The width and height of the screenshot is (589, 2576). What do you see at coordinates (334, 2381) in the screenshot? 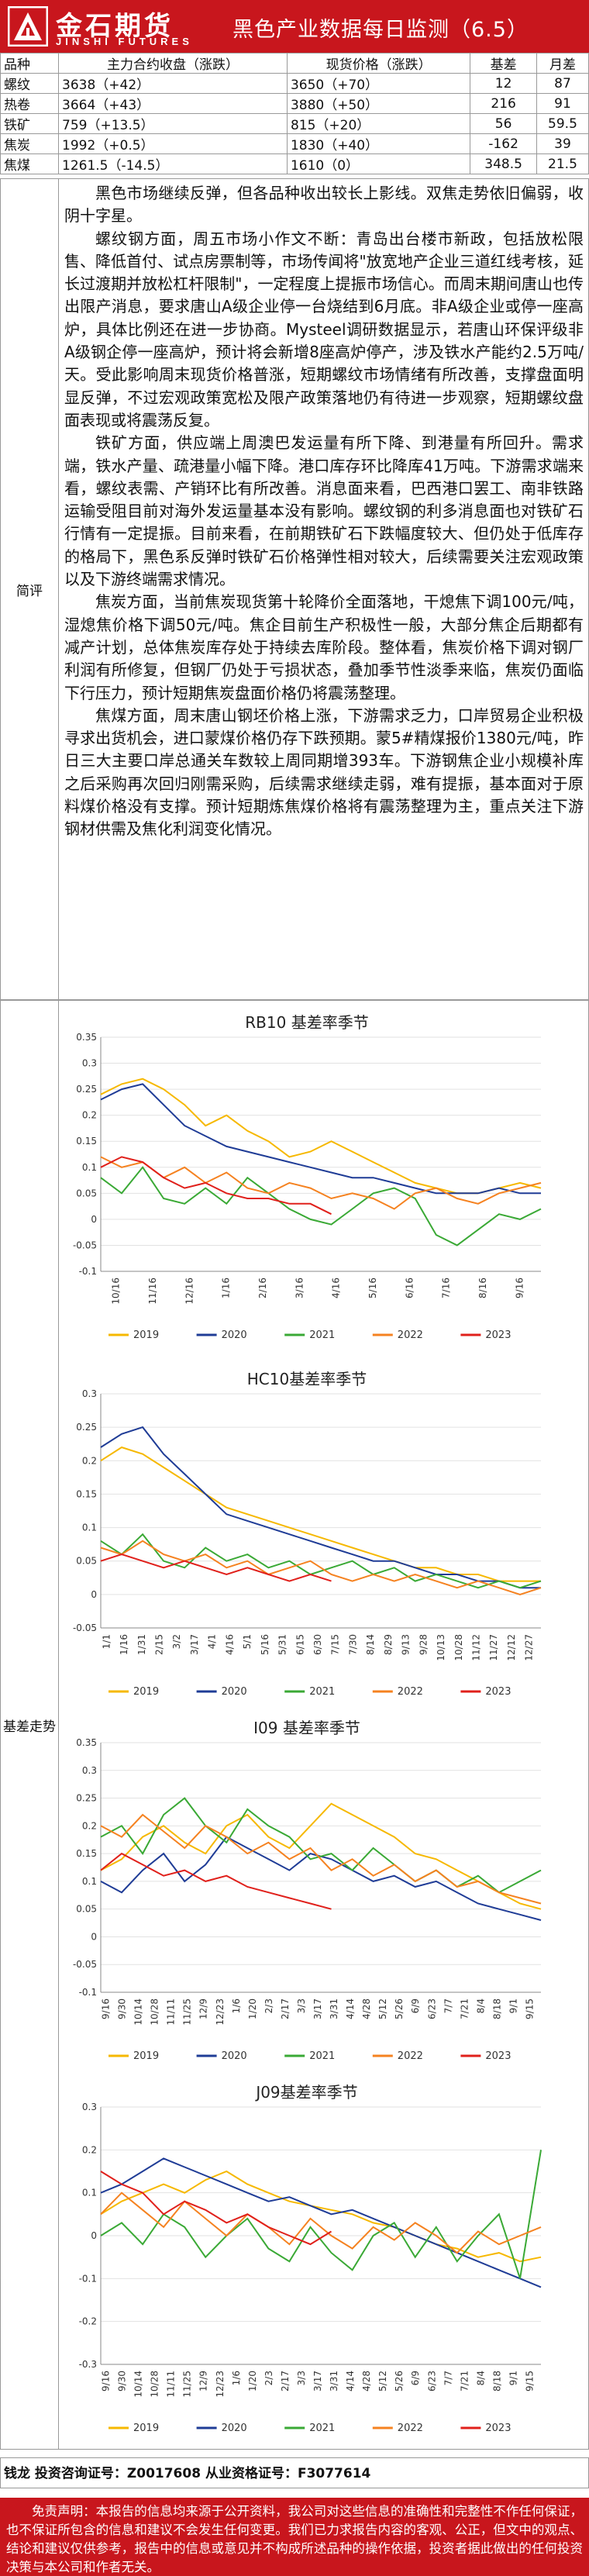
I see `x-tick-label: 3/31` at bounding box center [334, 2381].